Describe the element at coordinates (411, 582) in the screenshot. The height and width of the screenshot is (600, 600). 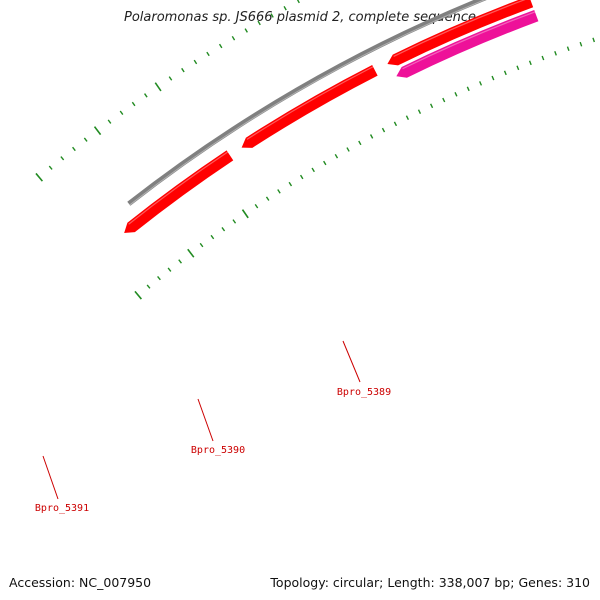
I see `length-label: Length:` at that location.